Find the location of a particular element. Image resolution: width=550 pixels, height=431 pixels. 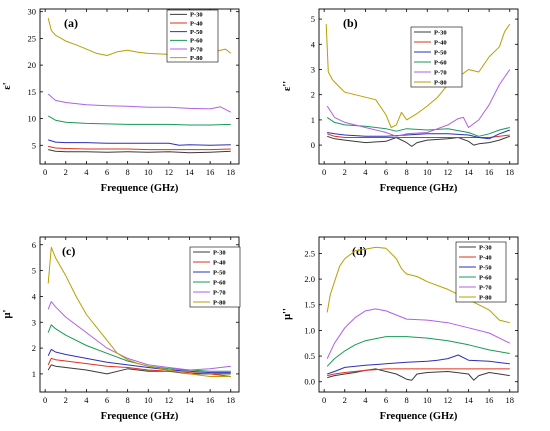

panel-tag: (b) is located at coordinates (350, 23).